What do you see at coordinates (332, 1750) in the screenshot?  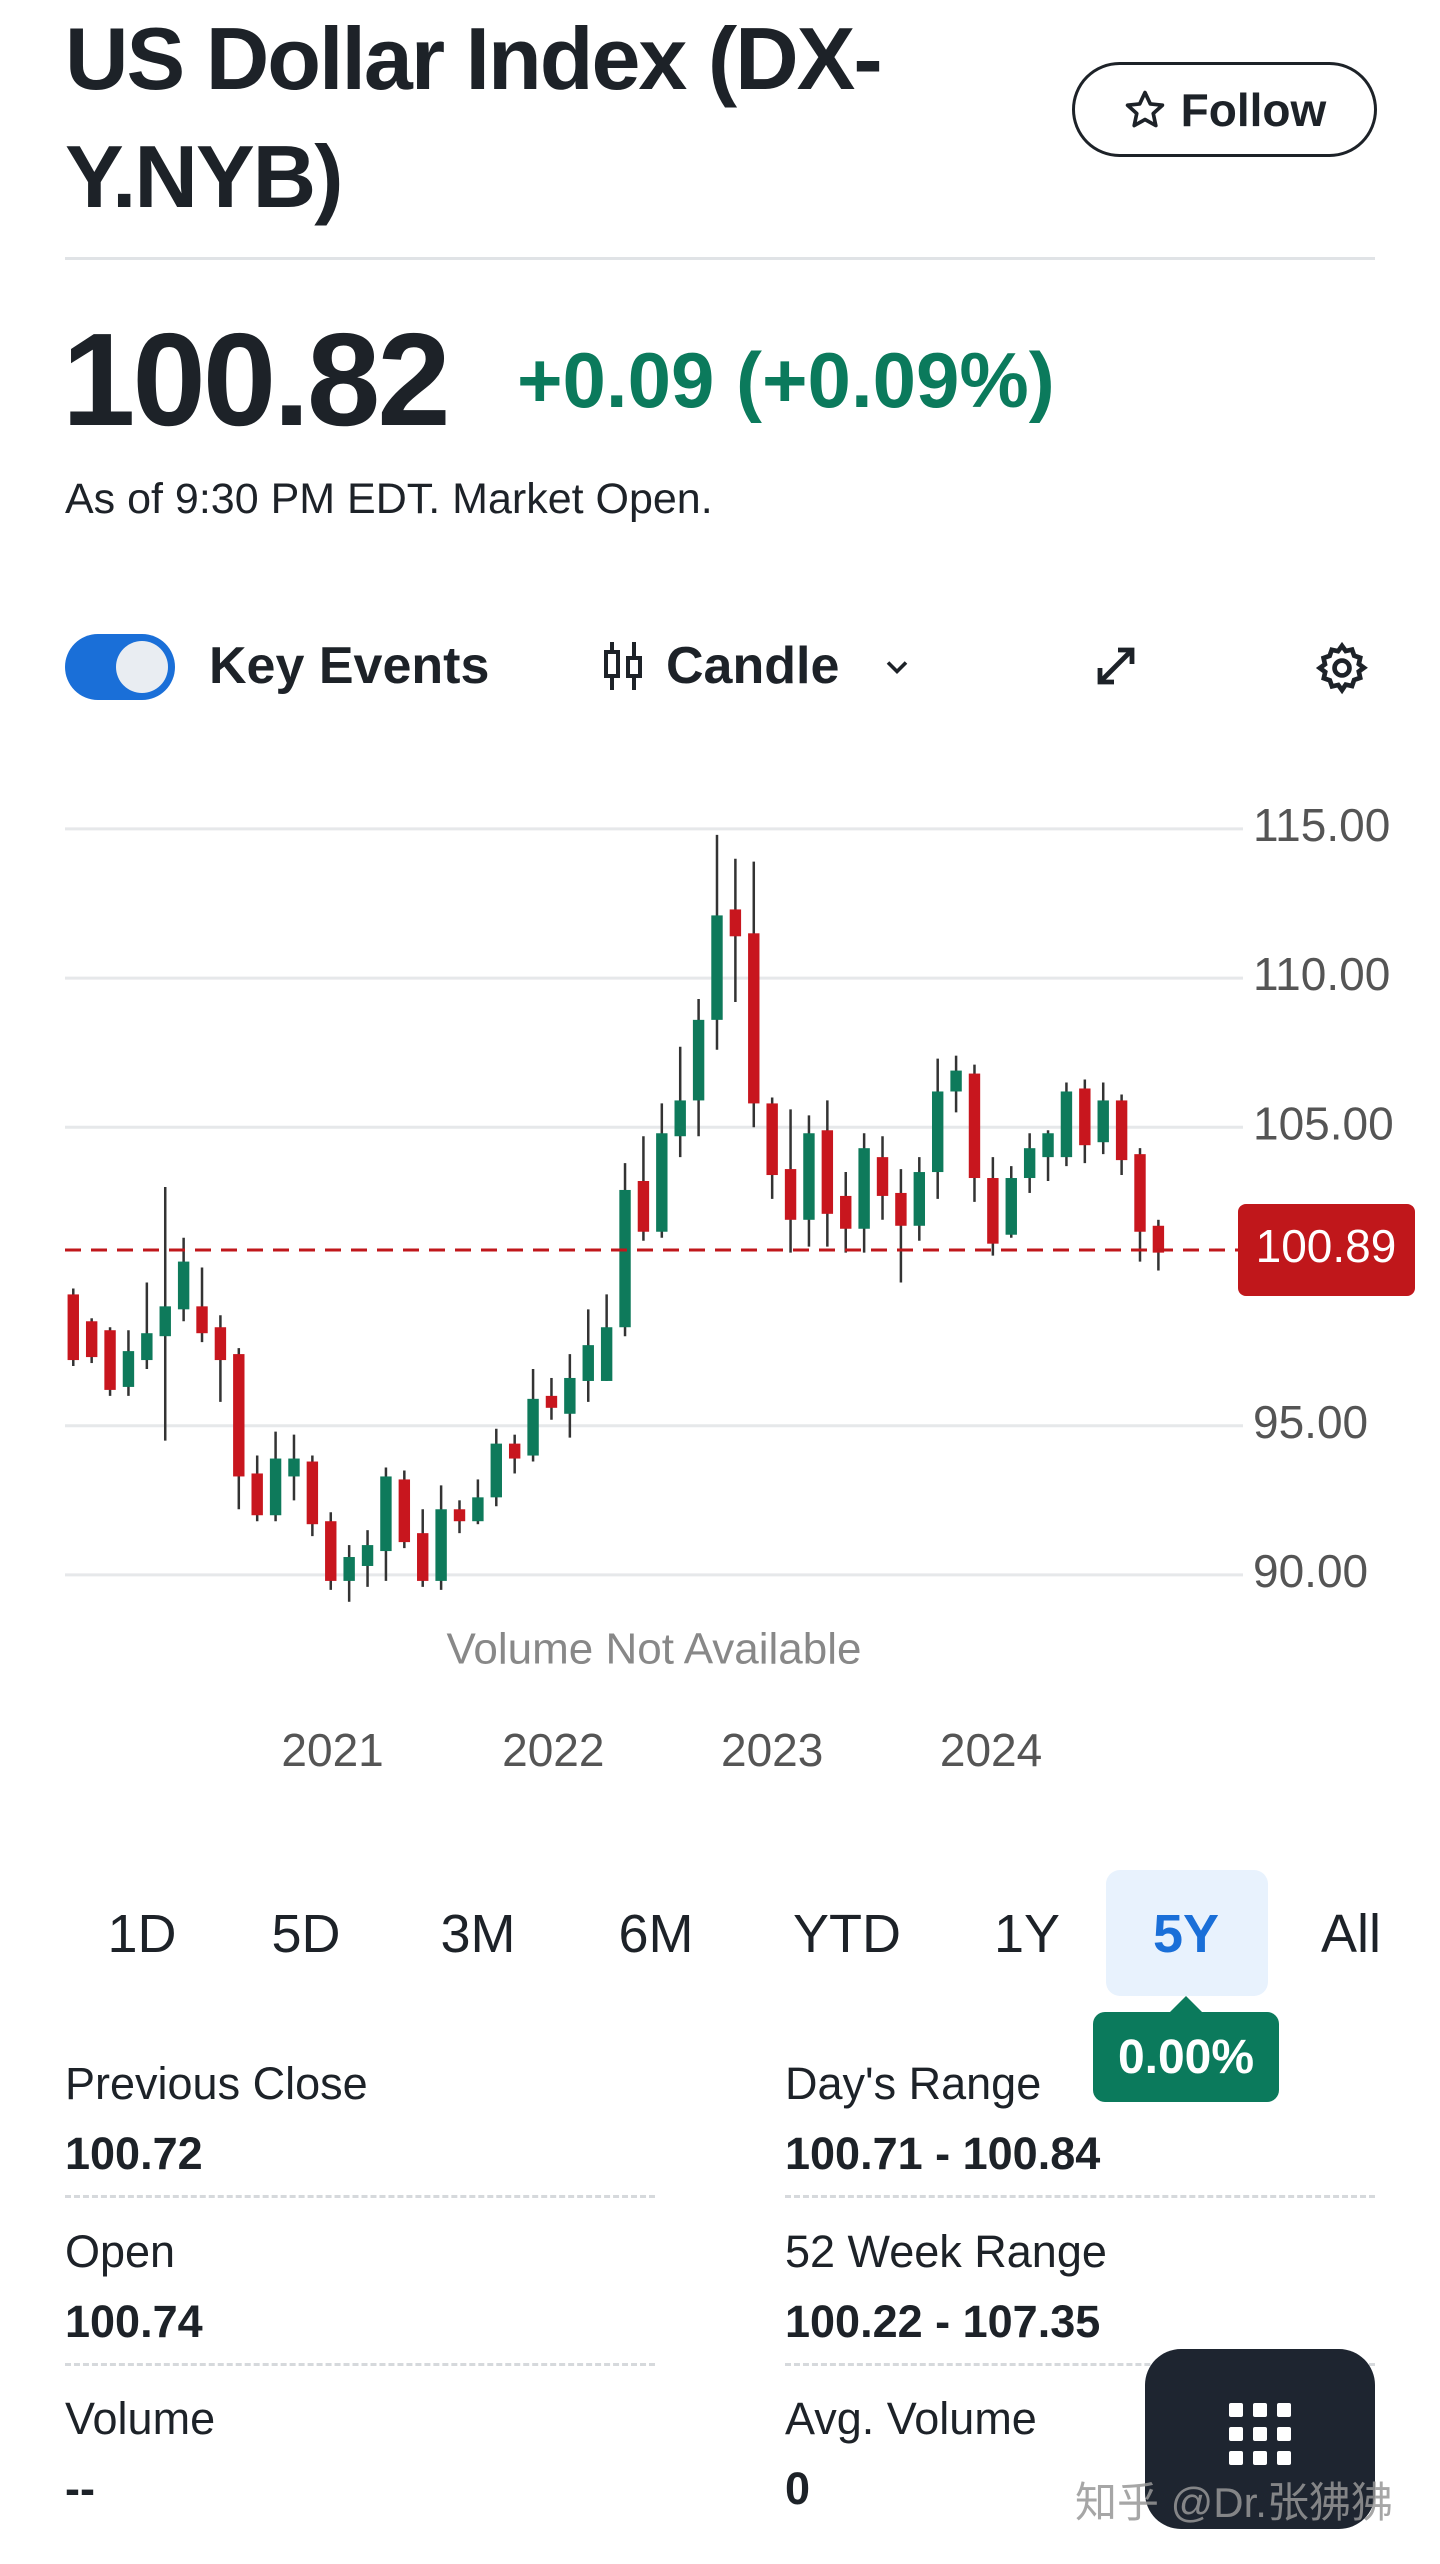 I see `x-tick-label: 2021` at bounding box center [332, 1750].